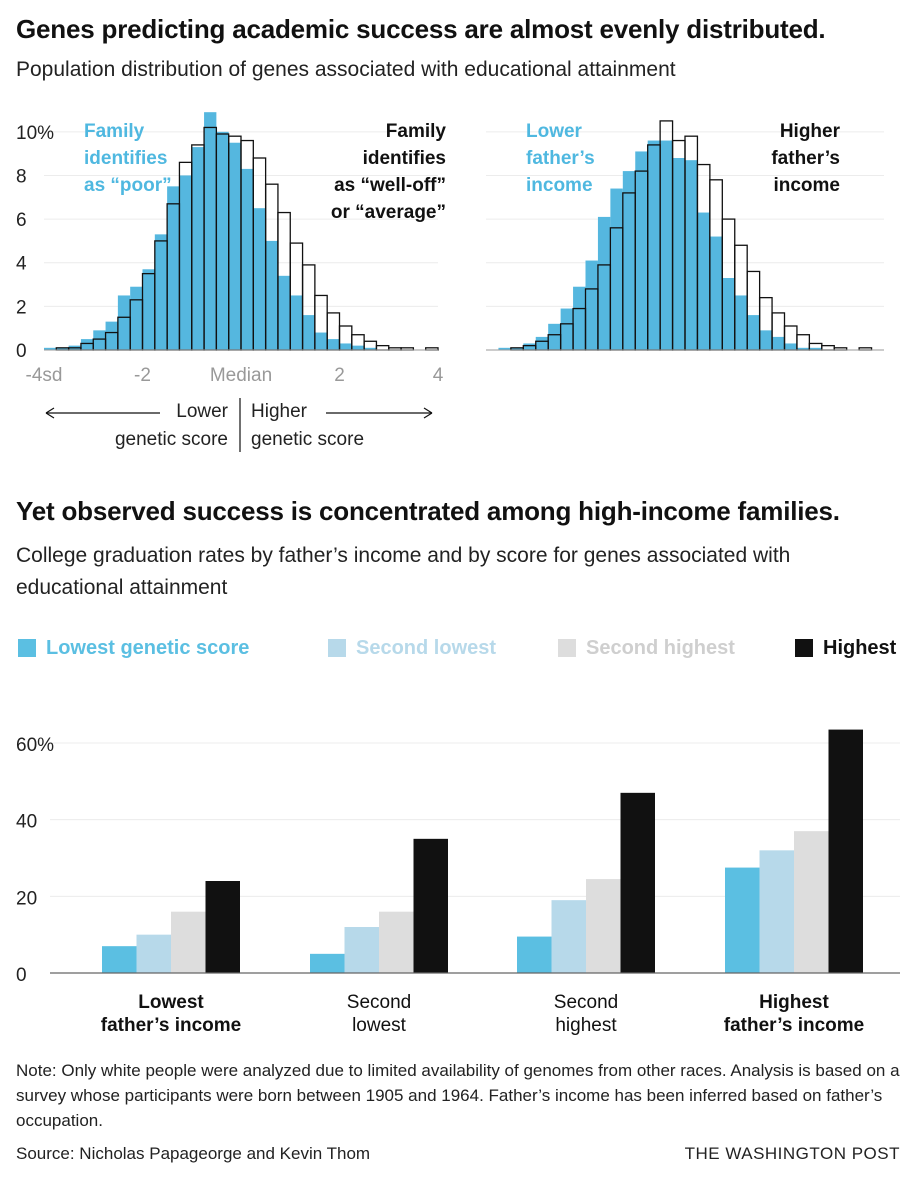  What do you see at coordinates (308, 439) in the screenshot?
I see `higher-label-line: genetic score` at bounding box center [308, 439].